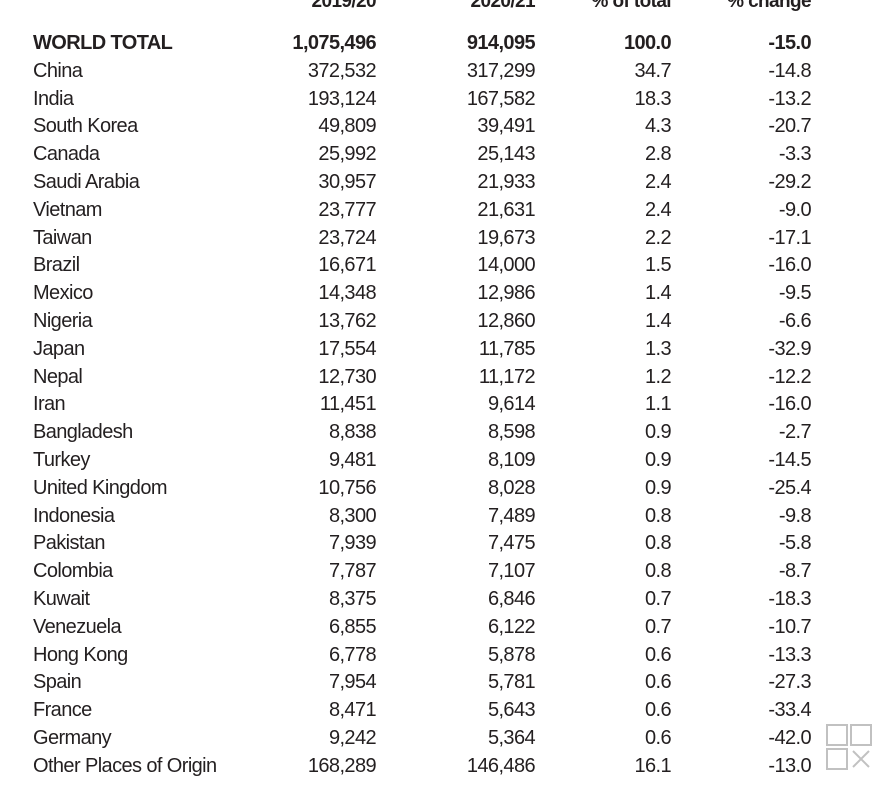 The height and width of the screenshot is (785, 878). What do you see at coordinates (439, 683) in the screenshot?
I see `table-row: Spain 7,954 5,781 0.6 -27.3` at bounding box center [439, 683].